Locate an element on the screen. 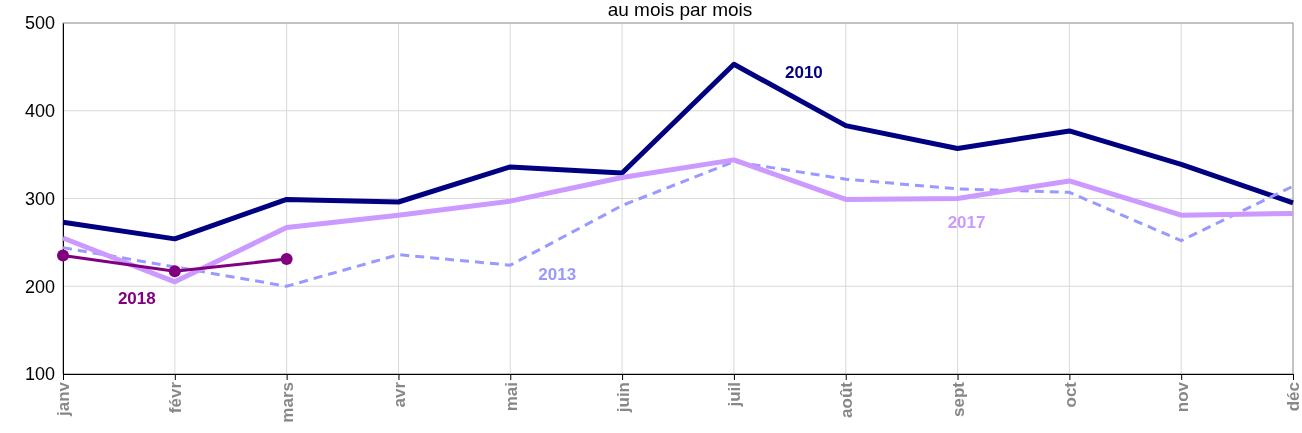 The image size is (1302, 433). series-label: 2010 is located at coordinates (804, 73).